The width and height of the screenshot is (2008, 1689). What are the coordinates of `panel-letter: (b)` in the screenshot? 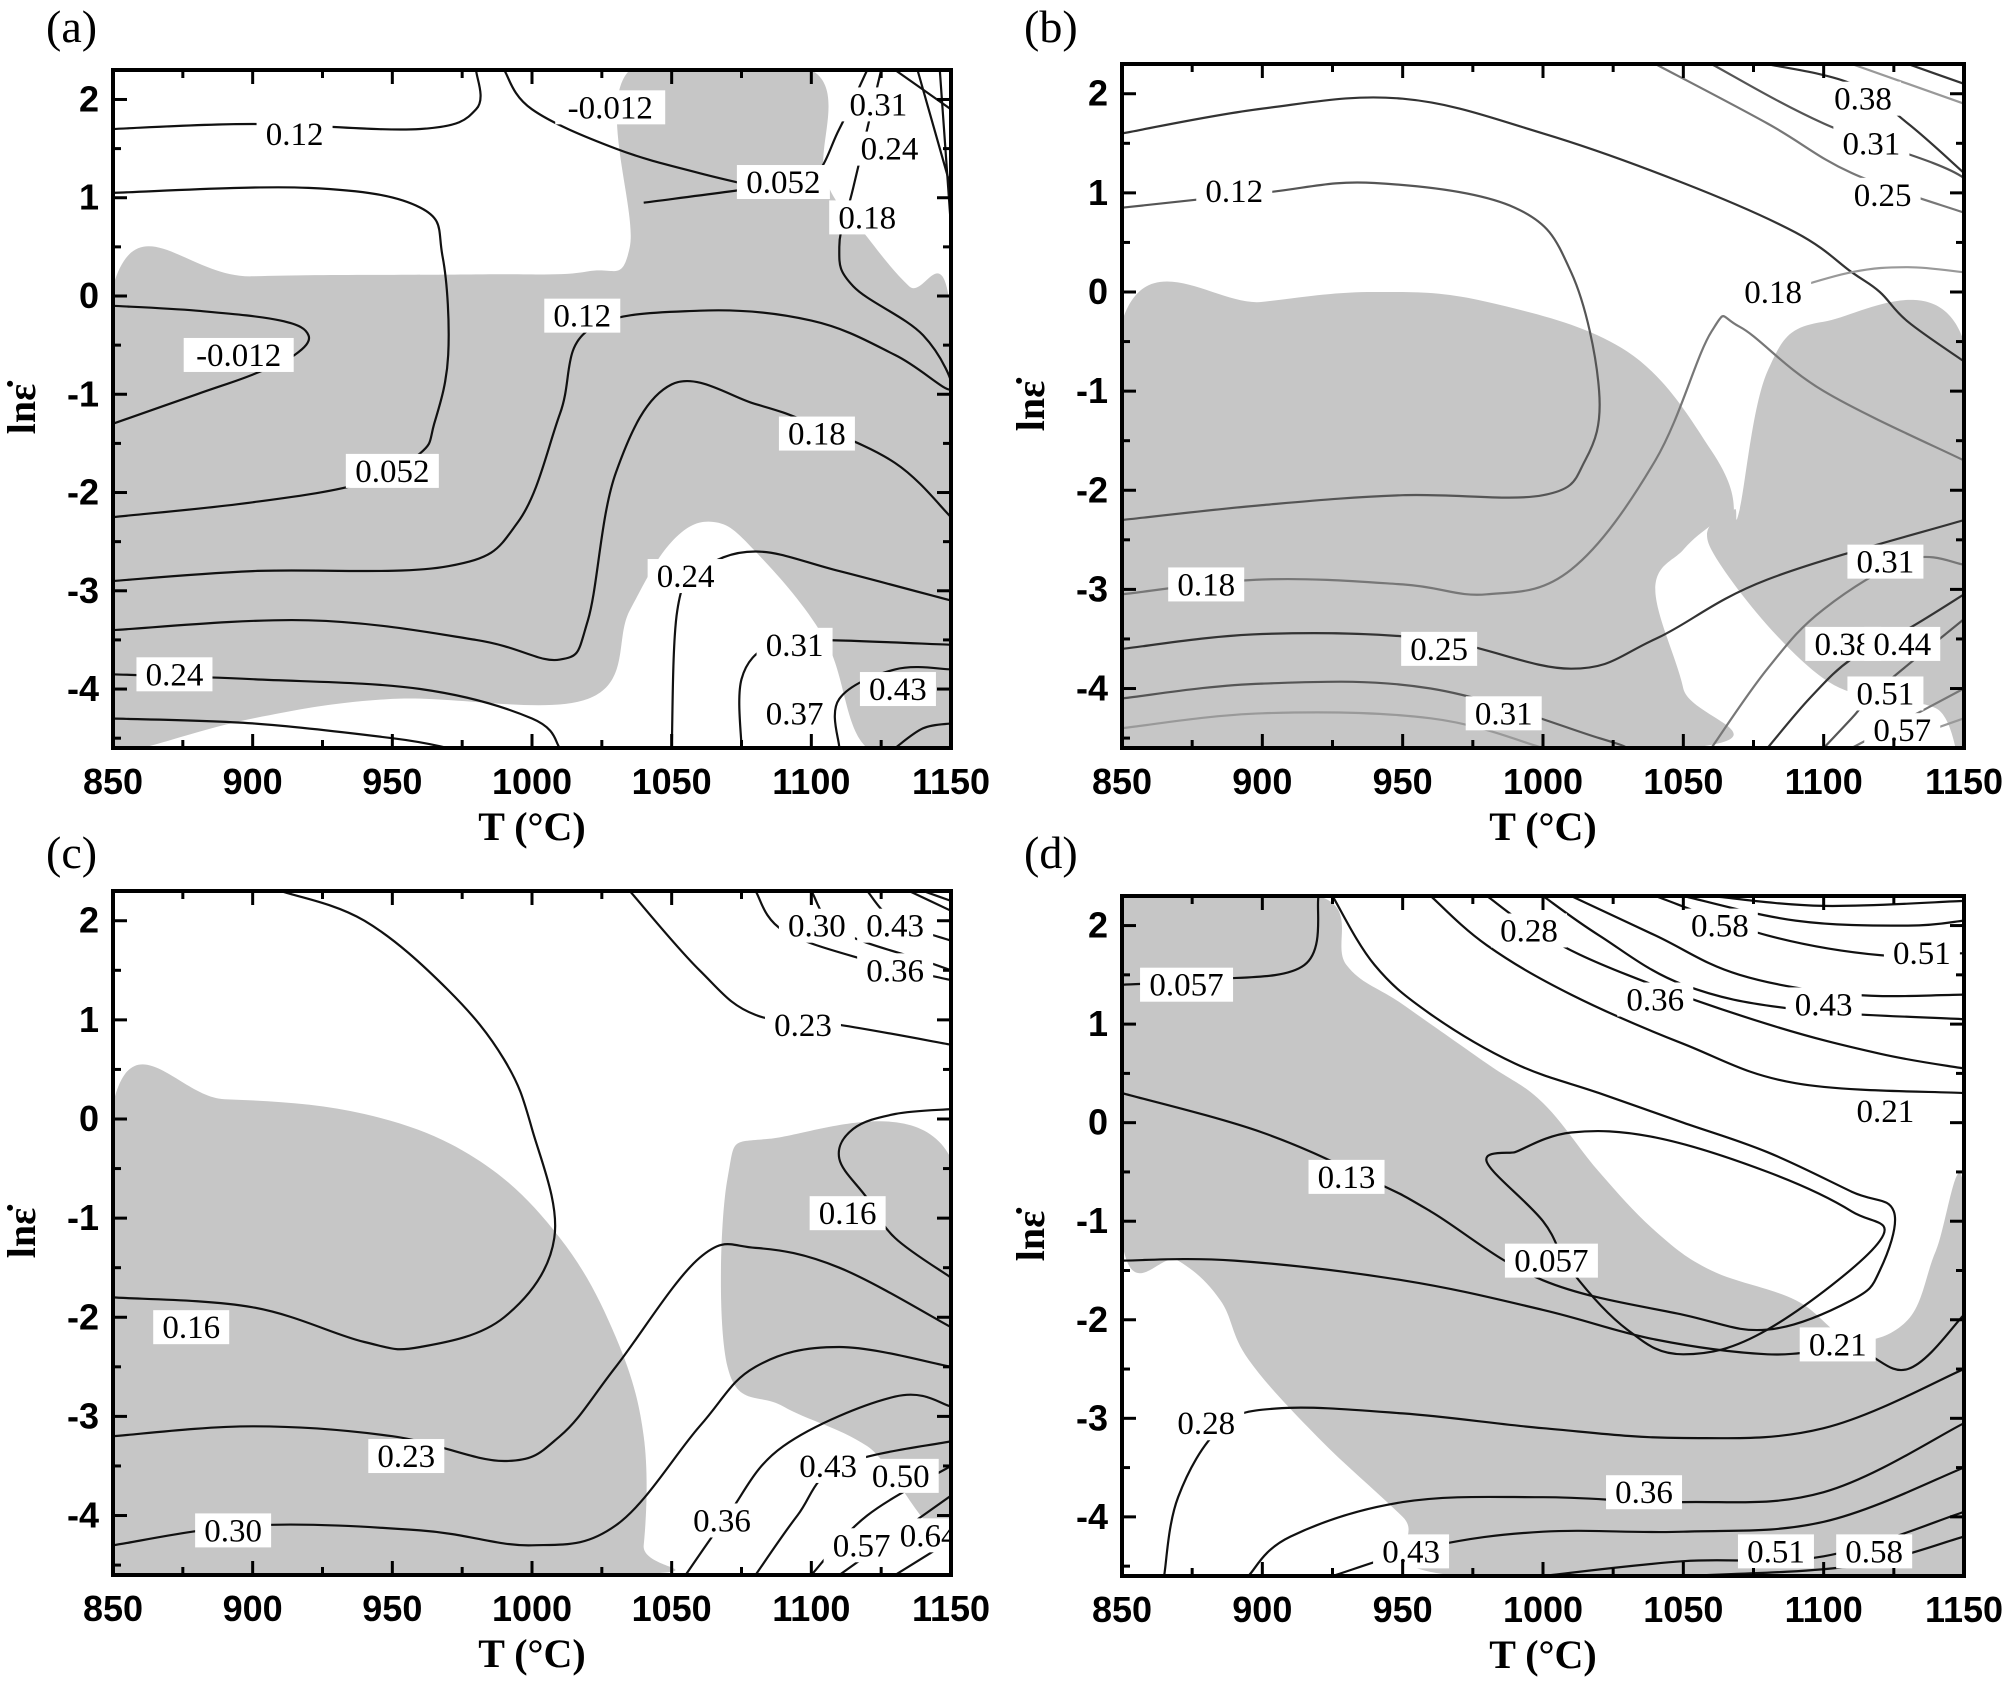 It's located at (1051, 26).